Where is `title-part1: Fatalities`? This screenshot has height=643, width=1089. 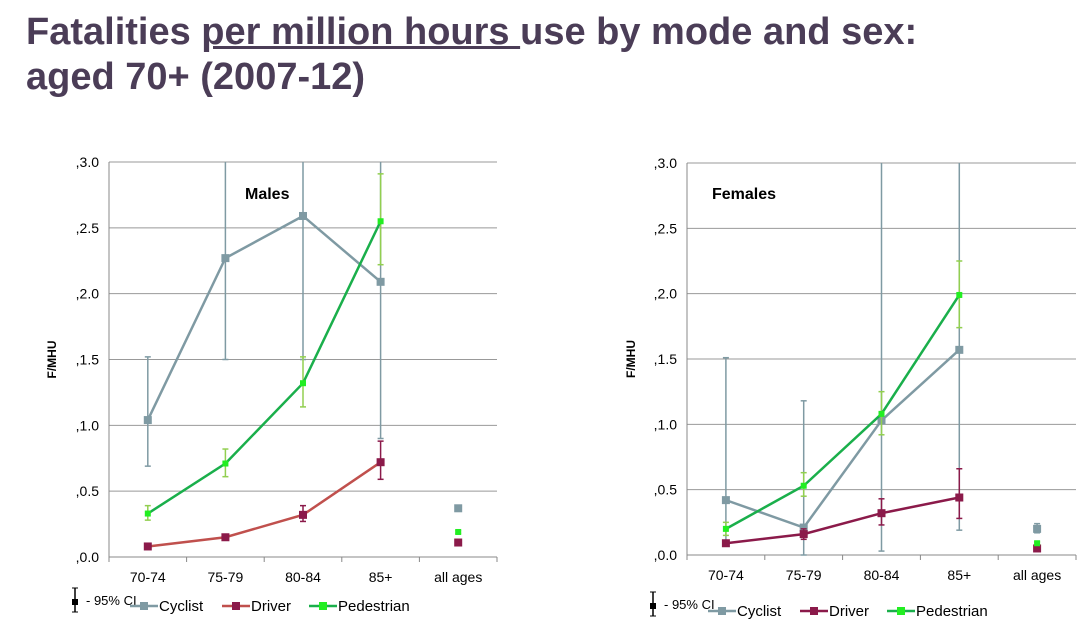
title-part1: Fatalities is located at coordinates (114, 32).